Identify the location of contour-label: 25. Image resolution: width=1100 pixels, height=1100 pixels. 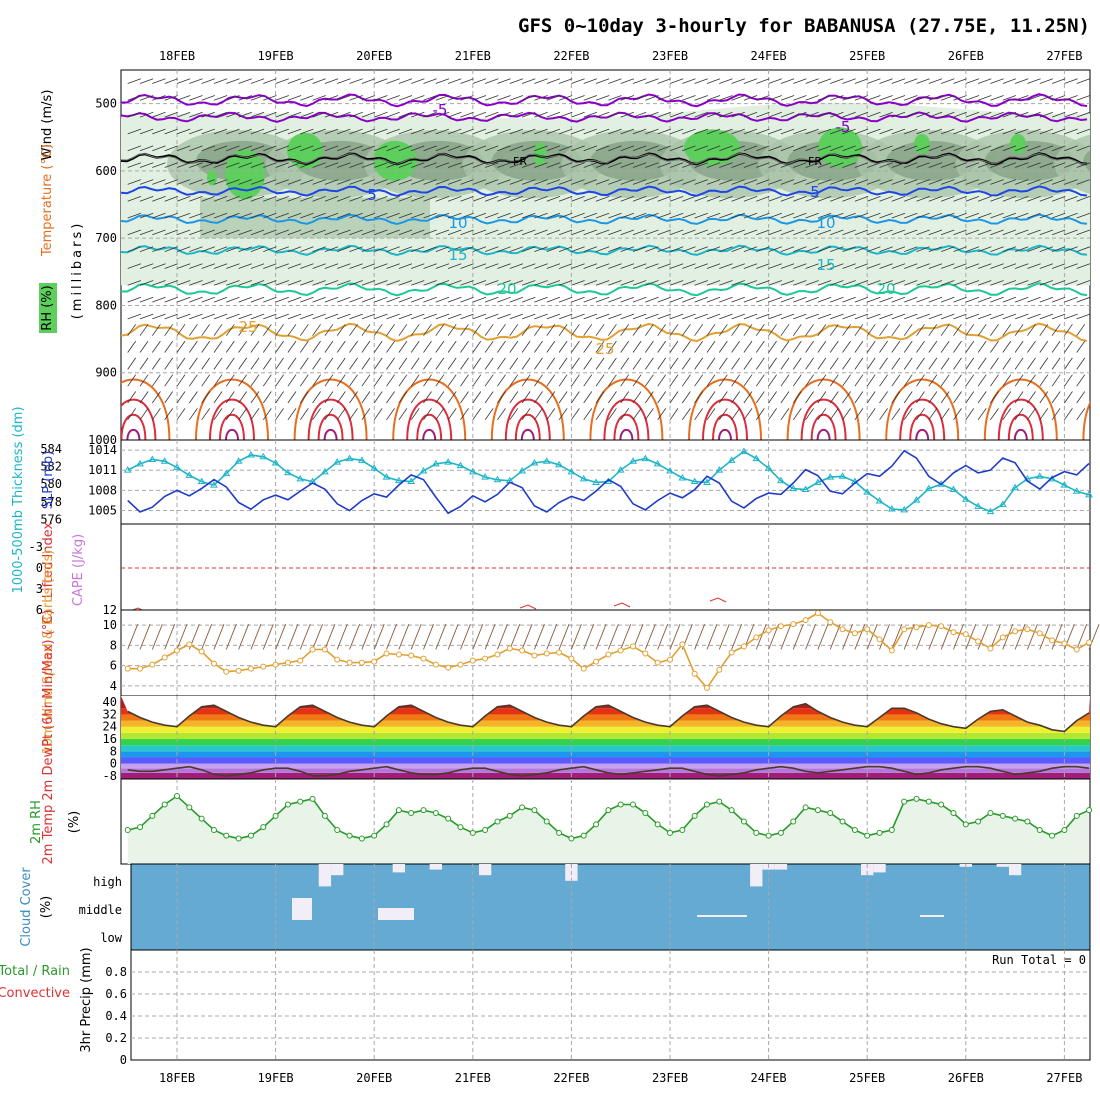
(604, 349).